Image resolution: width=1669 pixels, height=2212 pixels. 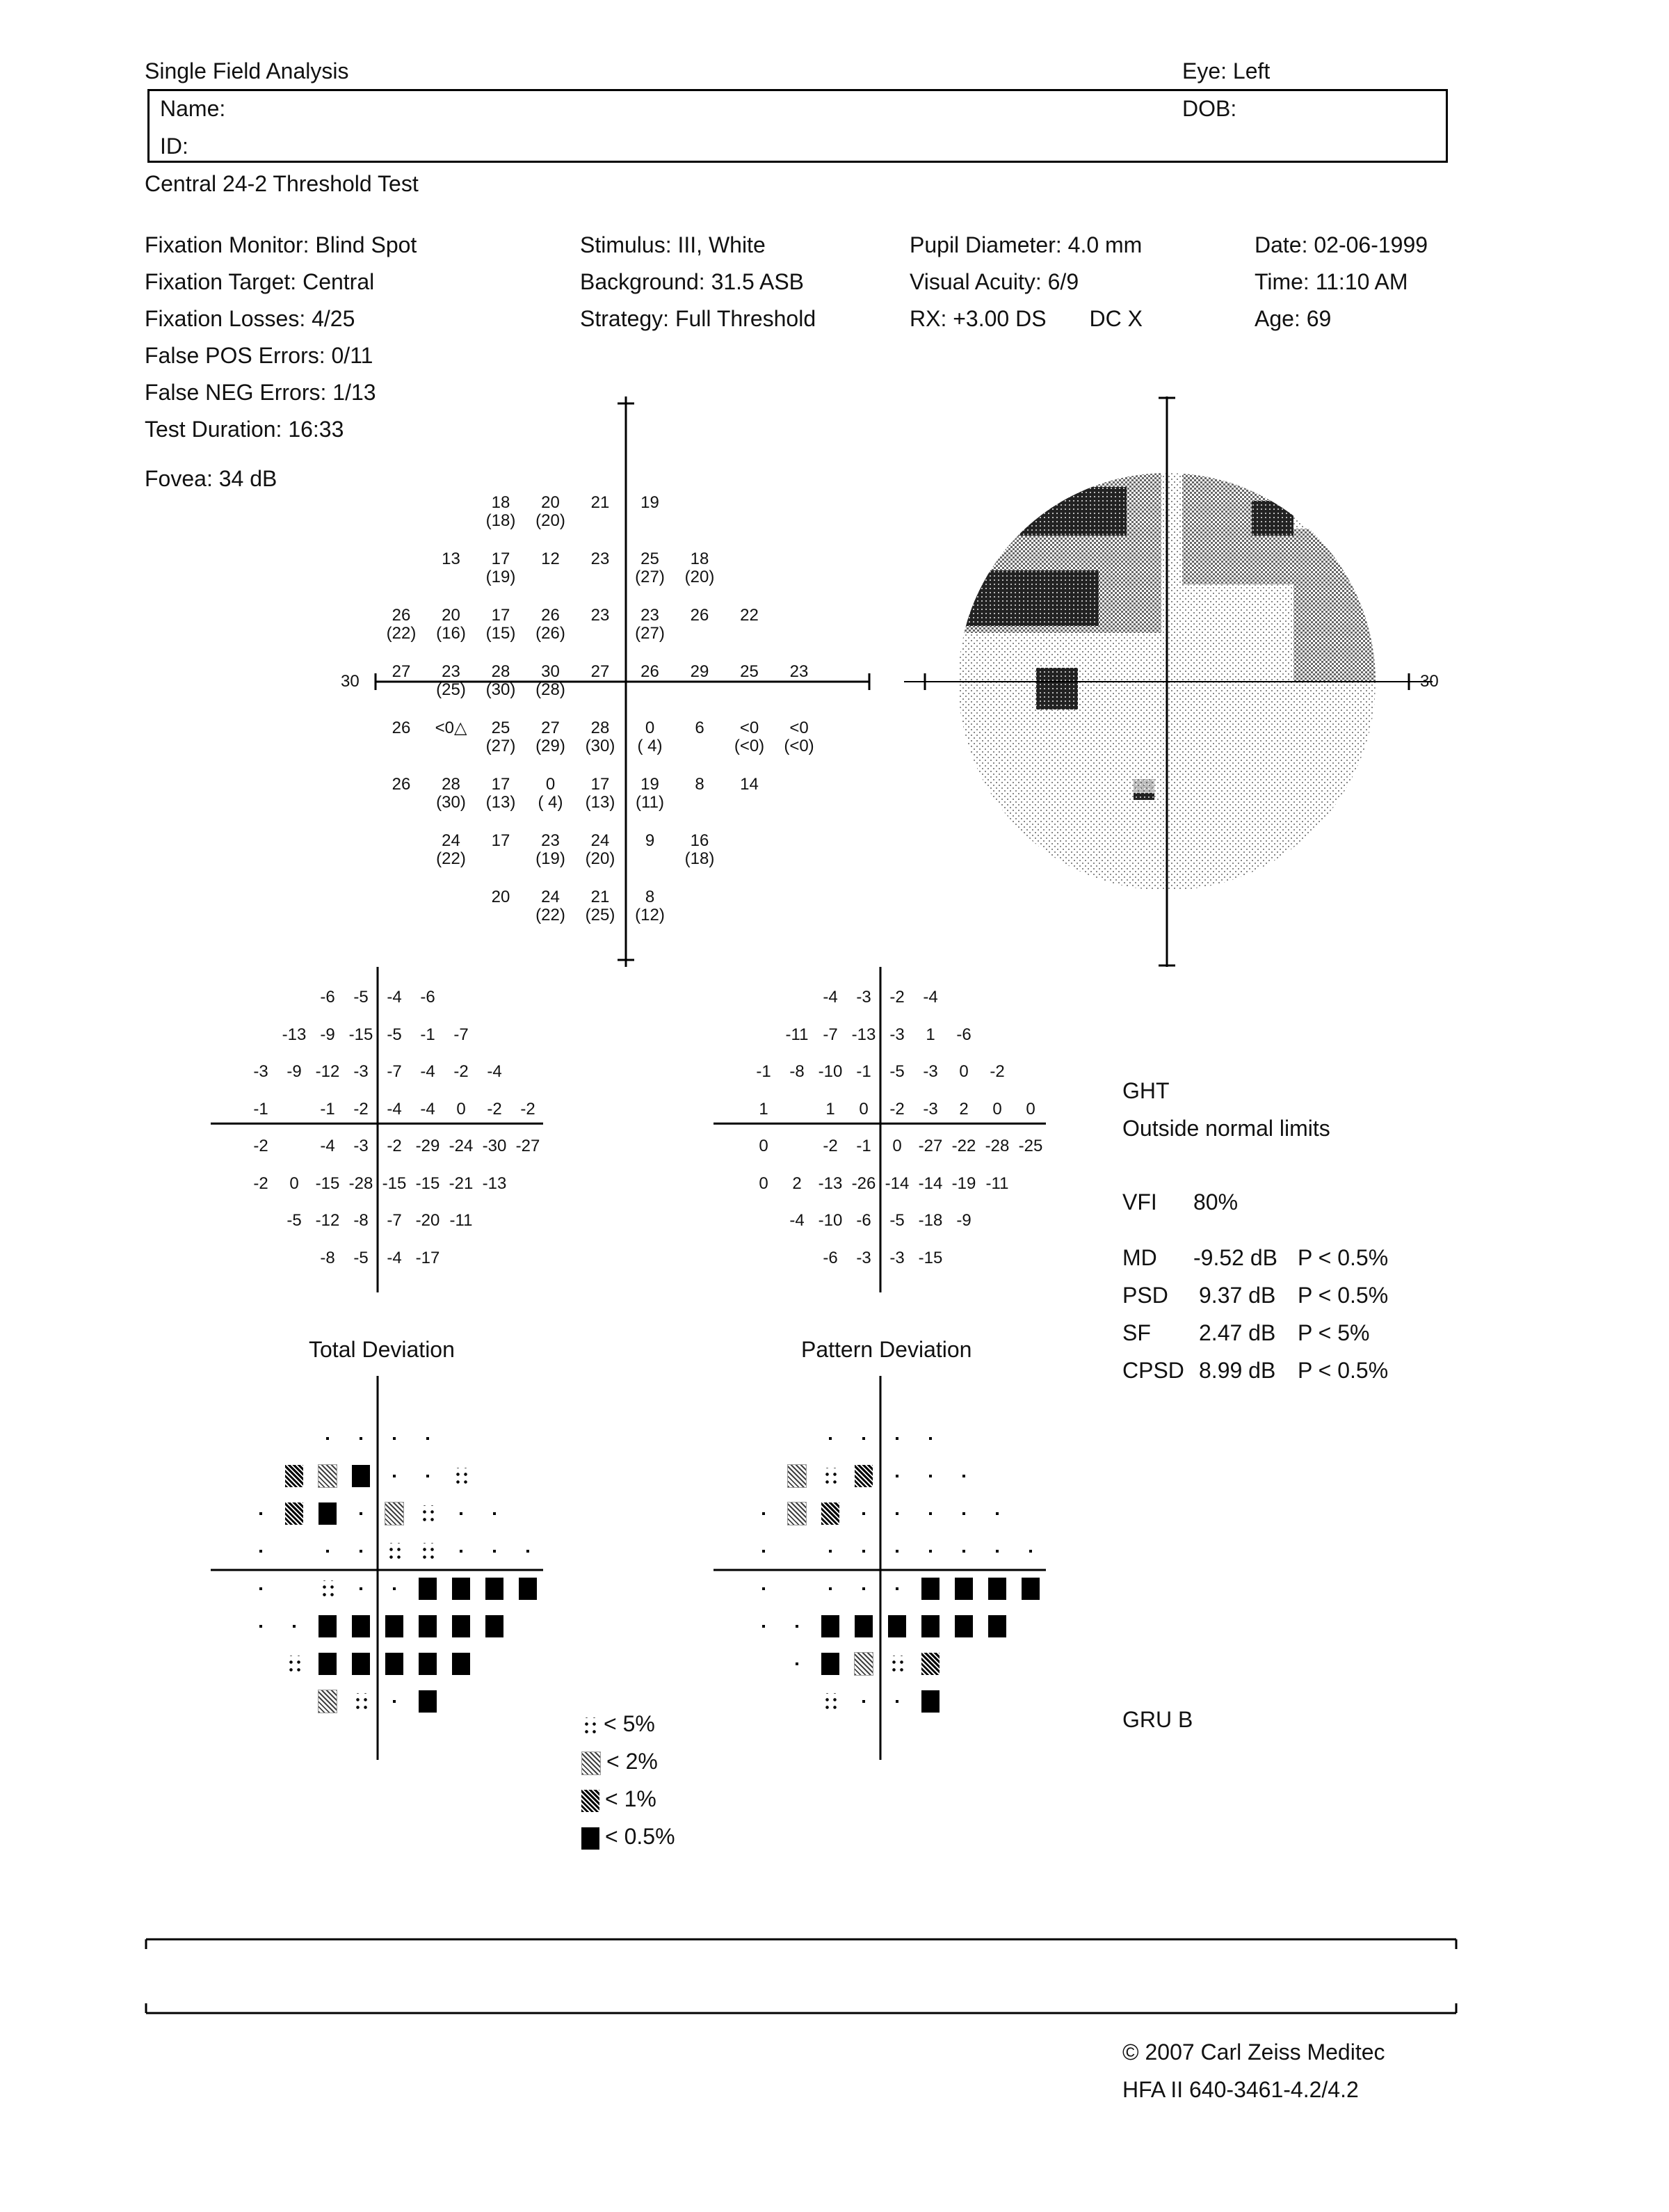 What do you see at coordinates (650, 915) in the screenshot?
I see `threshold-retest: (12)` at bounding box center [650, 915].